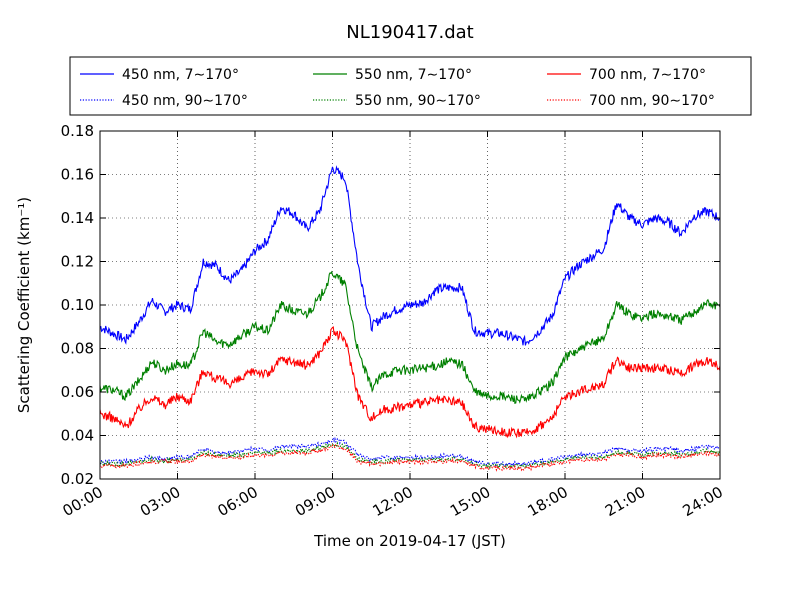 This screenshot has height=600, width=800. Describe the element at coordinates (652, 101) in the screenshot. I see `legend-label-5: 700 nm, 90∼170°` at that location.